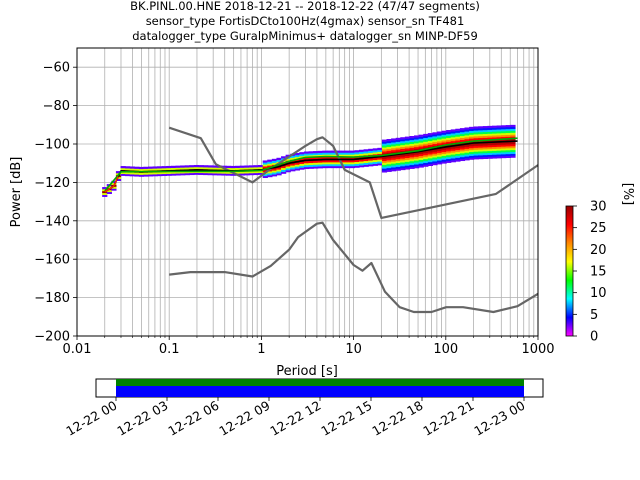 This screenshot has width=640, height=480. Describe the element at coordinates (598, 293) in the screenshot. I see `colorbar-tick-label: 10` at that location.